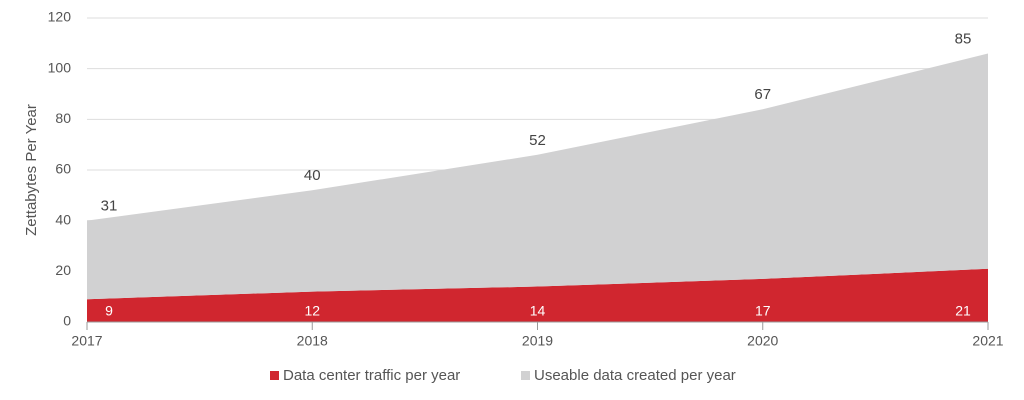 The width and height of the screenshot is (1024, 400). What do you see at coordinates (312, 175) in the screenshot?
I see `value-label: 40` at bounding box center [312, 175].